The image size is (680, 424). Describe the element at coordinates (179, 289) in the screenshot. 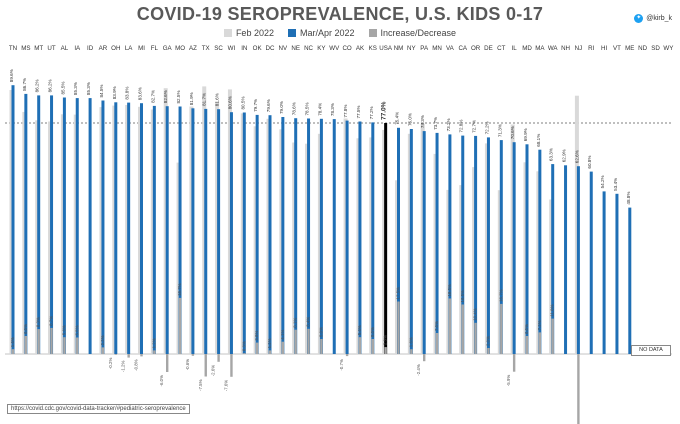

I see `change-label: 18.7%` at that location.